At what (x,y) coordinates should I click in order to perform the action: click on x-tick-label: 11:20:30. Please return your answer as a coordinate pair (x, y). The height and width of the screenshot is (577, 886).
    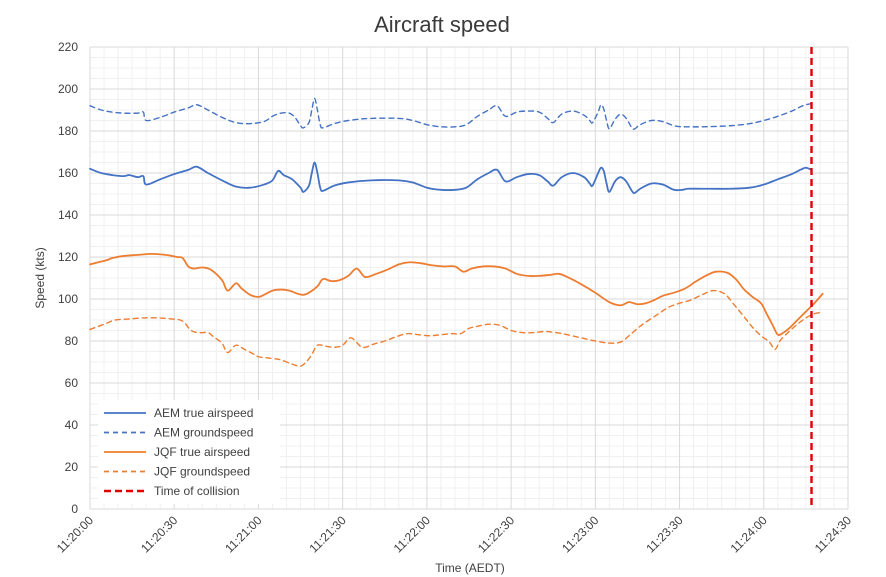
    Looking at the image, I should click on (159, 534).